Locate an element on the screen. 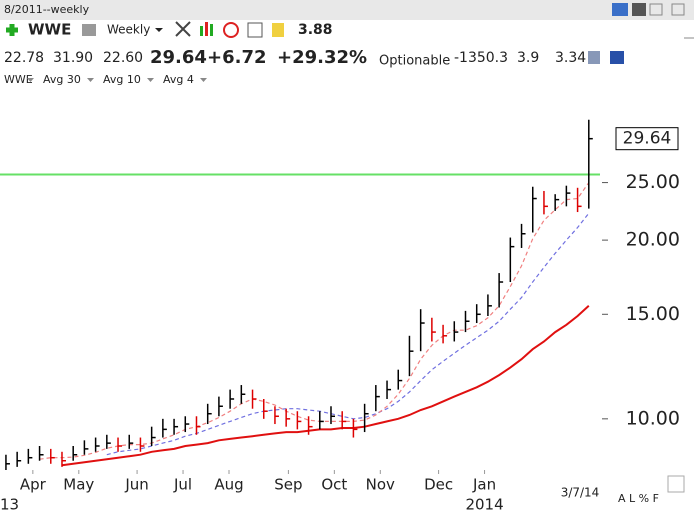 Image resolution: width=694 pixels, height=518 pixels. optionable: Optionable is located at coordinates (414, 61).